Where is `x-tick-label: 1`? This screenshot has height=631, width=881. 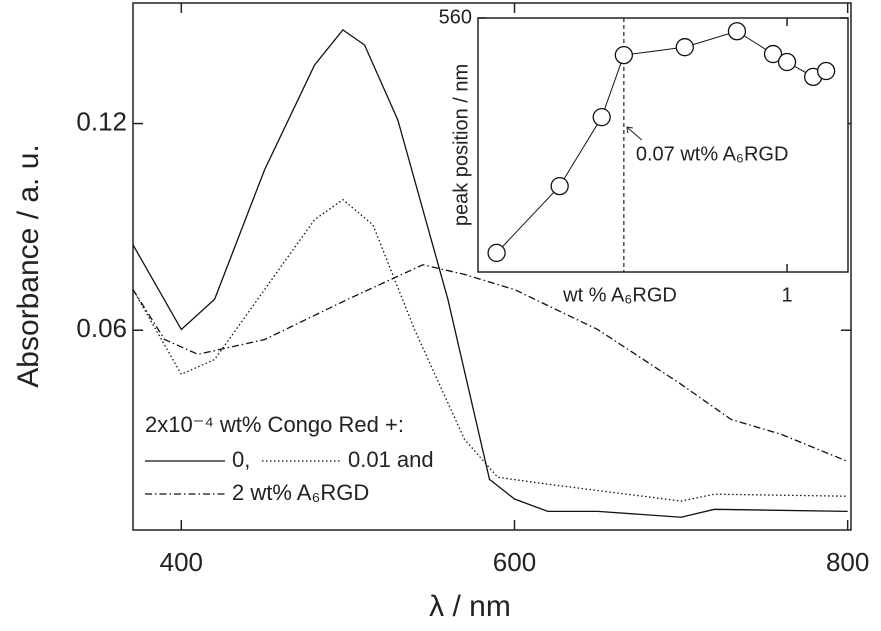 x-tick-label: 1 is located at coordinates (786, 295).